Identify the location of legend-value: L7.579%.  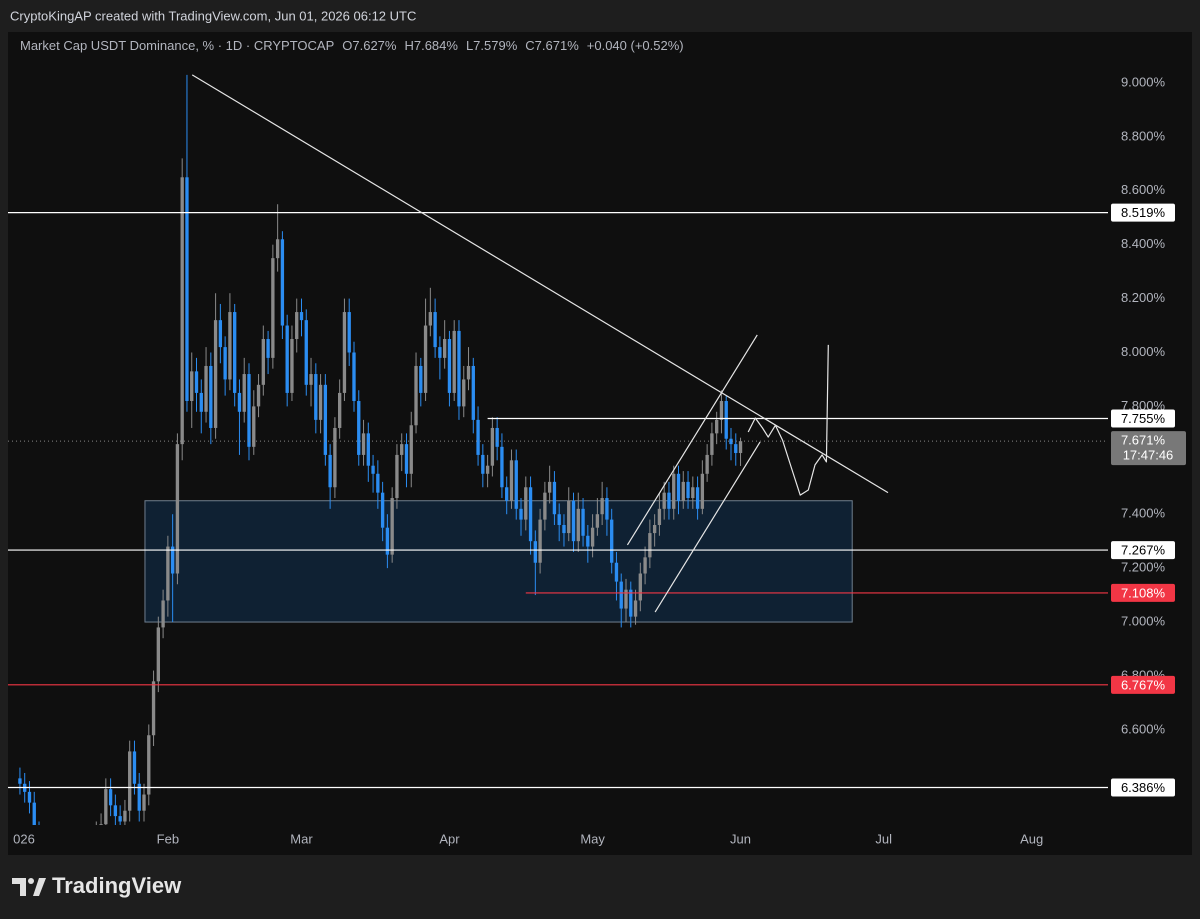
(492, 45).